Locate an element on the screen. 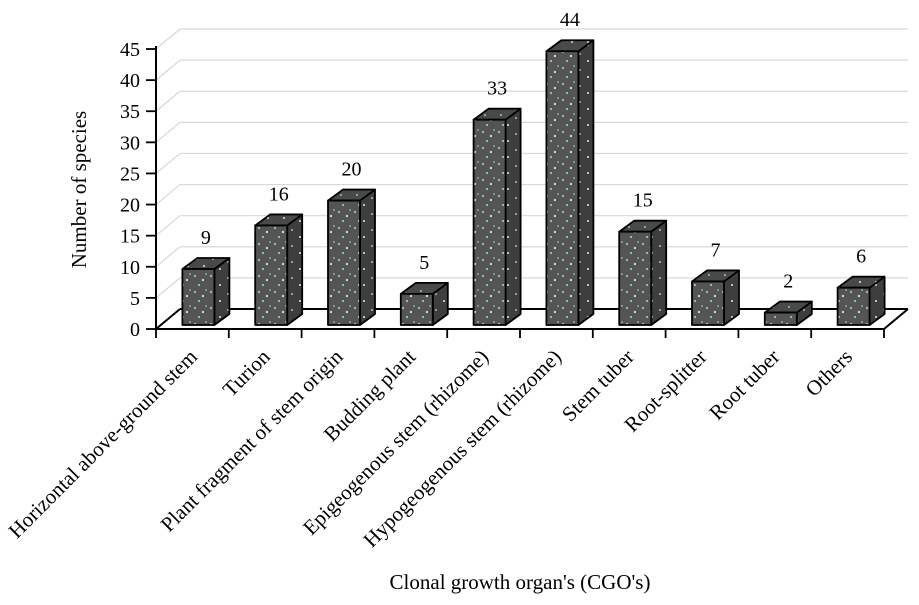  y-tick-label: 25 is located at coordinates (130, 174).